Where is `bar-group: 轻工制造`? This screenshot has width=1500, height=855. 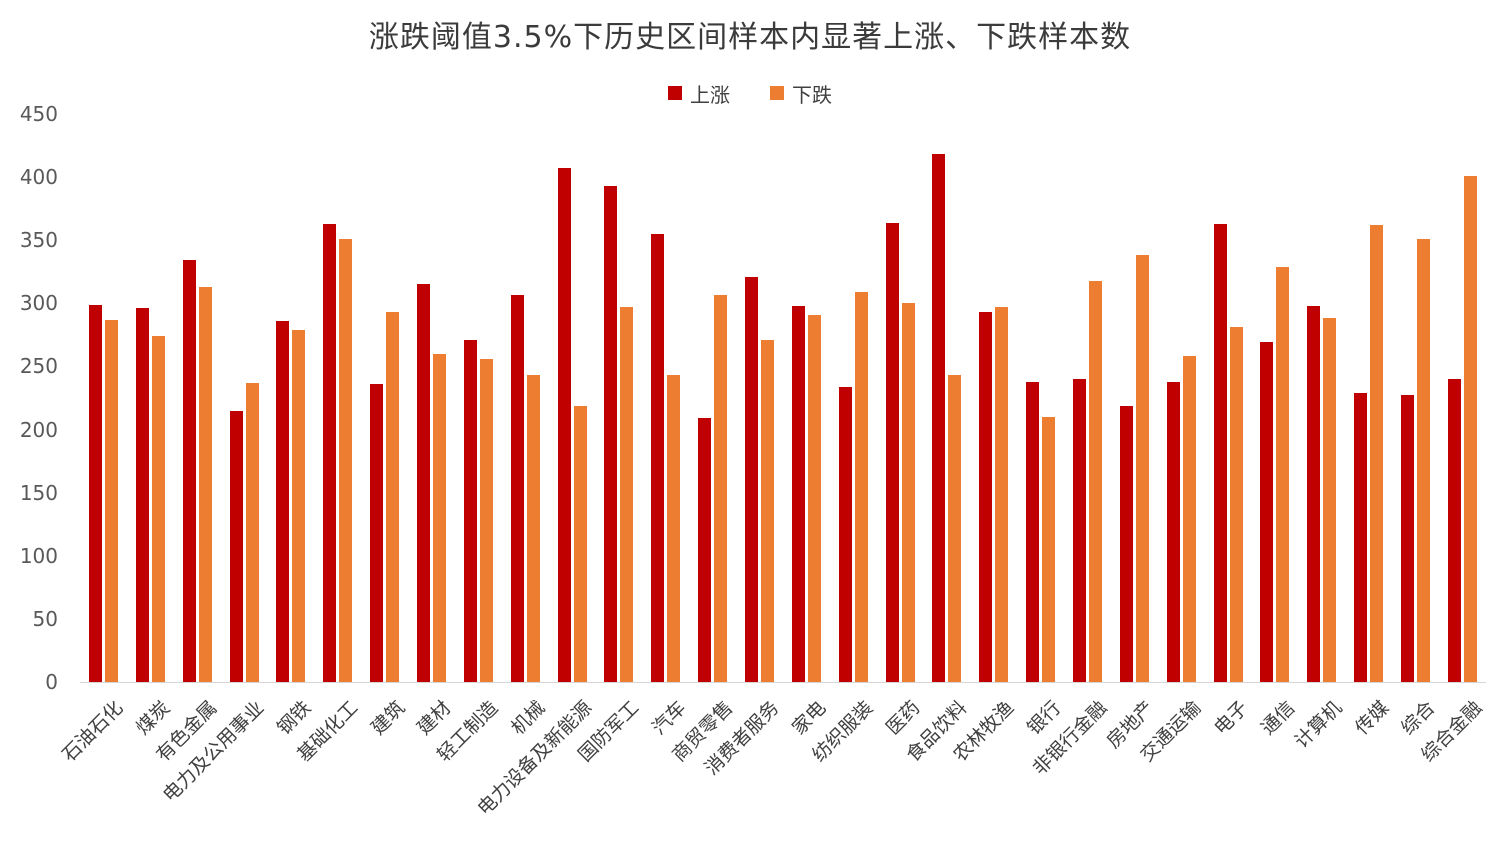 bar-group: 轻工制造 is located at coordinates (468, 440).